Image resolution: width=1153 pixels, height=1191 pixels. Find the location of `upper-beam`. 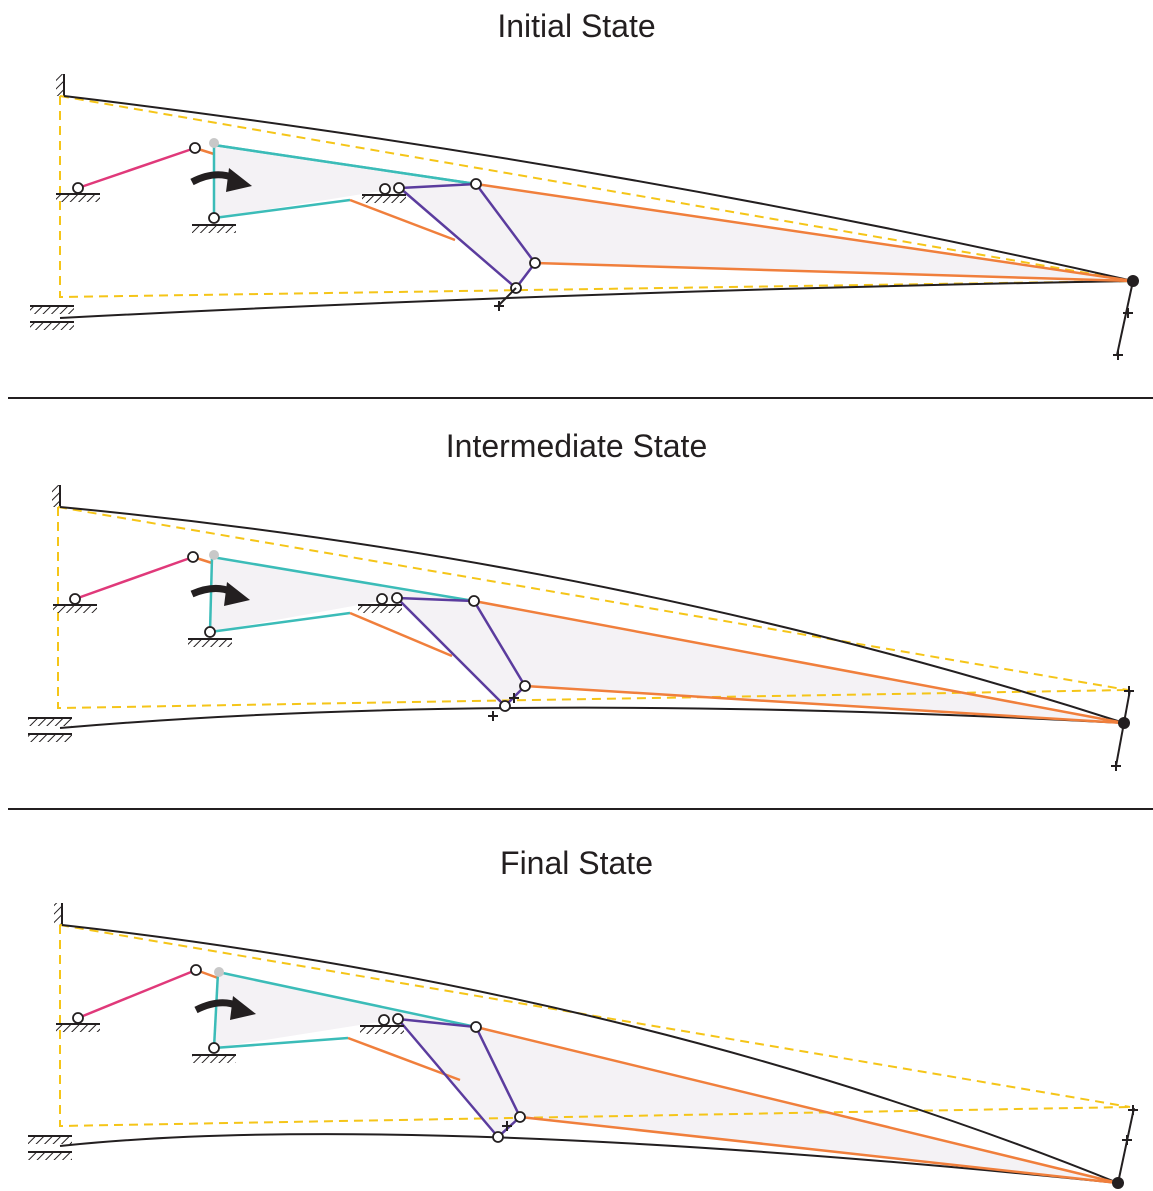

upper-beam is located at coordinates (598, 188).